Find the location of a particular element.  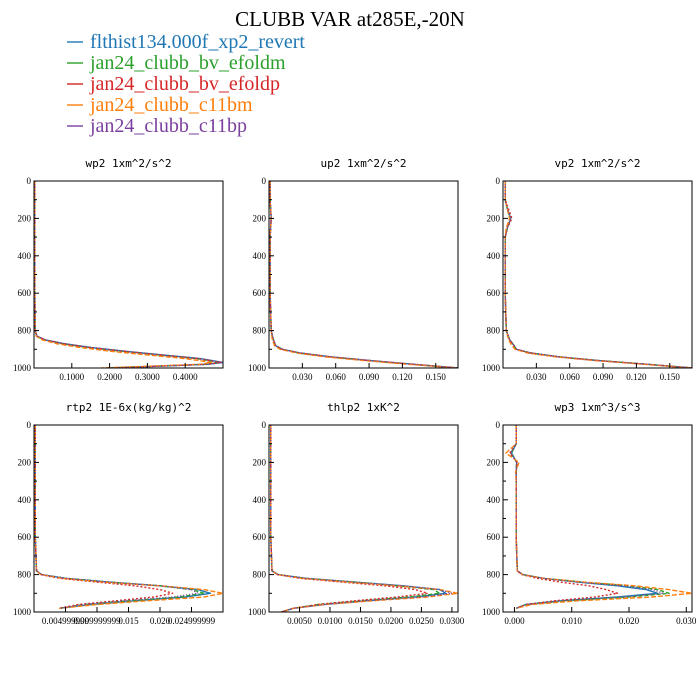

legend-entry: flthist134.000f_xp2_revert is located at coordinates (186, 42).